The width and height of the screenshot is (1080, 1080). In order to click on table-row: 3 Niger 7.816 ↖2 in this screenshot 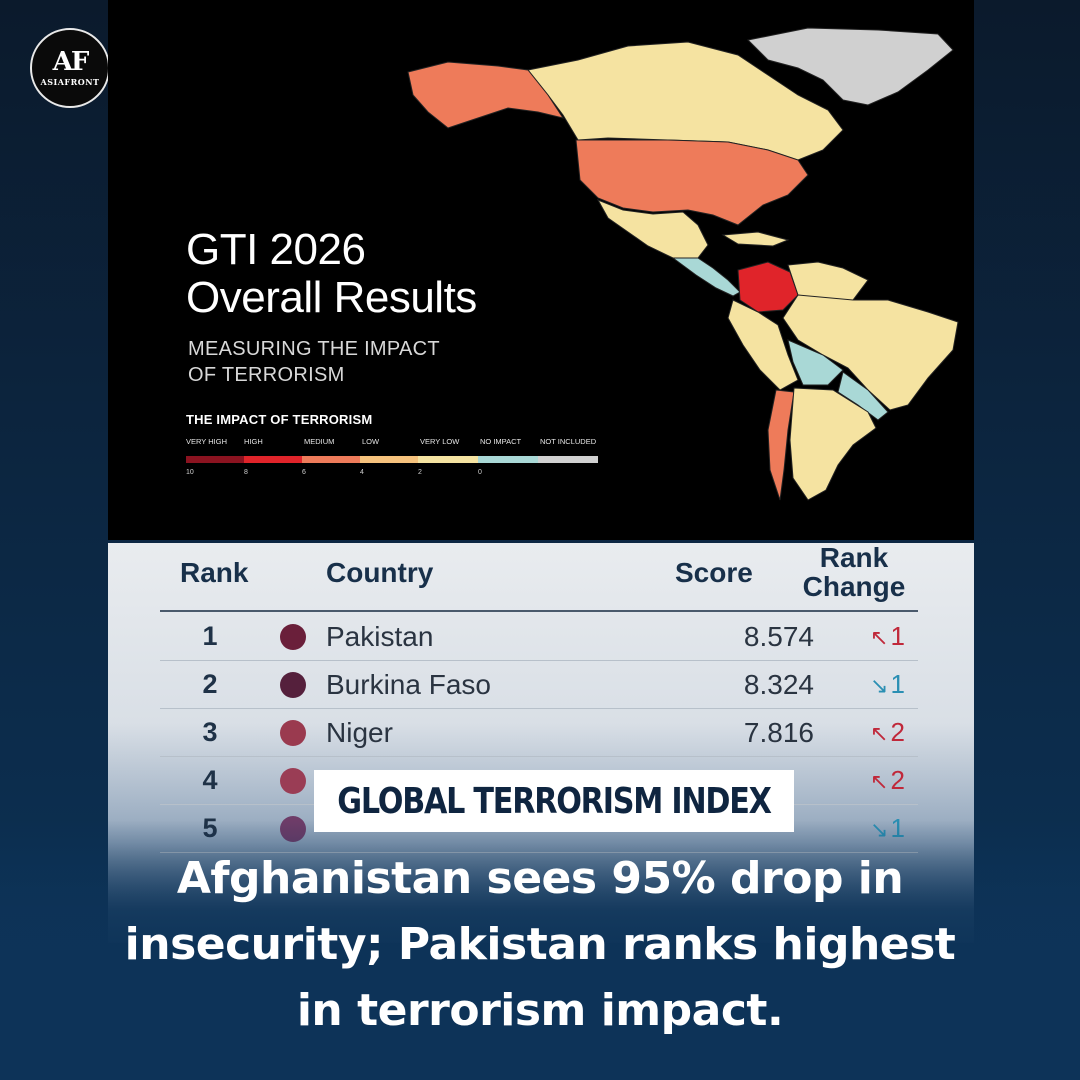, I will do `click(539, 733)`.